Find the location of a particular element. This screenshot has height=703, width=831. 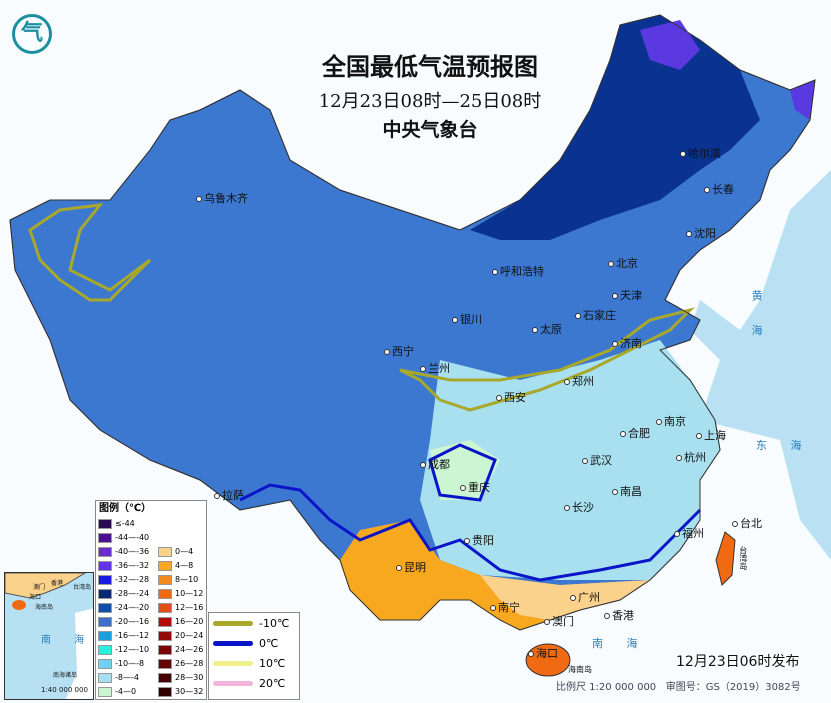

legend-item: -8—-4 is located at coordinates (118, 678).